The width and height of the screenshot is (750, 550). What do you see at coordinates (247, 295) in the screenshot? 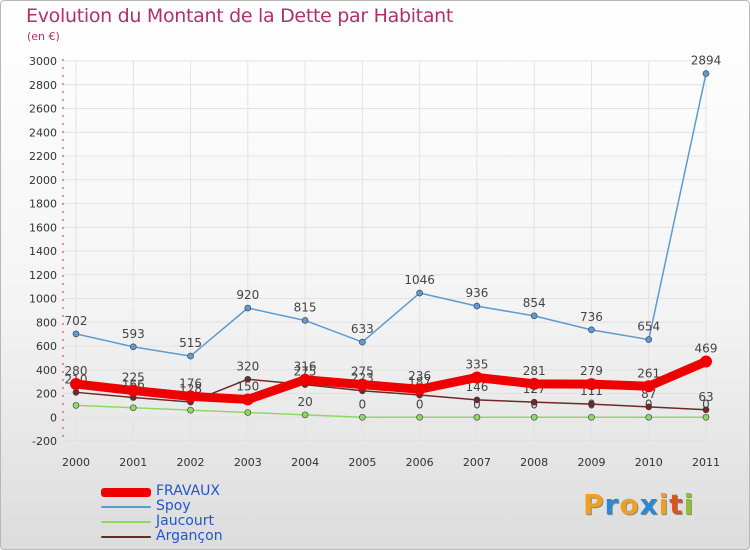
I see `data-label-spoy: 920` at bounding box center [247, 295].